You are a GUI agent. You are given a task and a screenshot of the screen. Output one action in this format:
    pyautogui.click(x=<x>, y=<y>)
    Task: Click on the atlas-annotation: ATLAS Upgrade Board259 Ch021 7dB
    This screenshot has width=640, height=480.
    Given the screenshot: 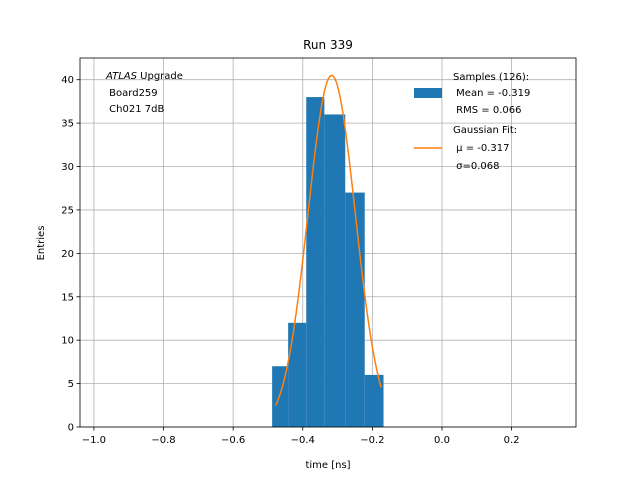 What is the action you would take?
    pyautogui.click(x=144, y=93)
    